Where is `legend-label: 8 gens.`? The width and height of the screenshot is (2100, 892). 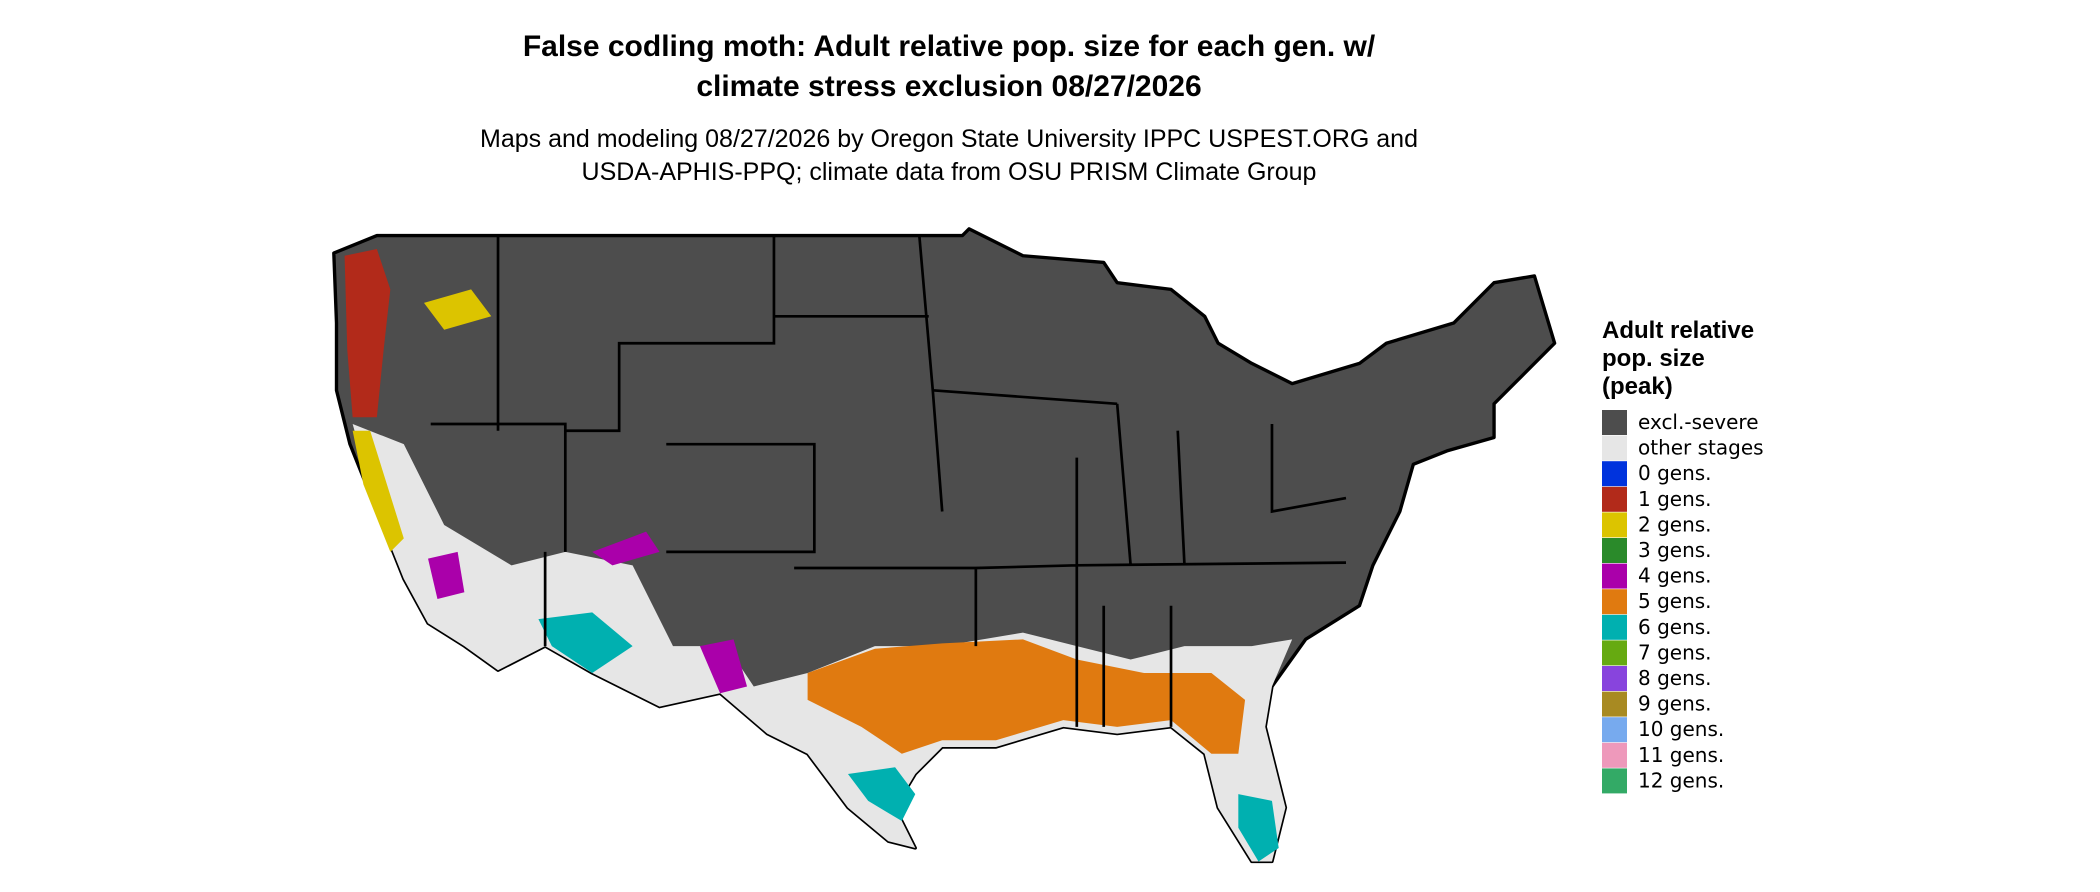 legend-label: 8 gens. is located at coordinates (1675, 678).